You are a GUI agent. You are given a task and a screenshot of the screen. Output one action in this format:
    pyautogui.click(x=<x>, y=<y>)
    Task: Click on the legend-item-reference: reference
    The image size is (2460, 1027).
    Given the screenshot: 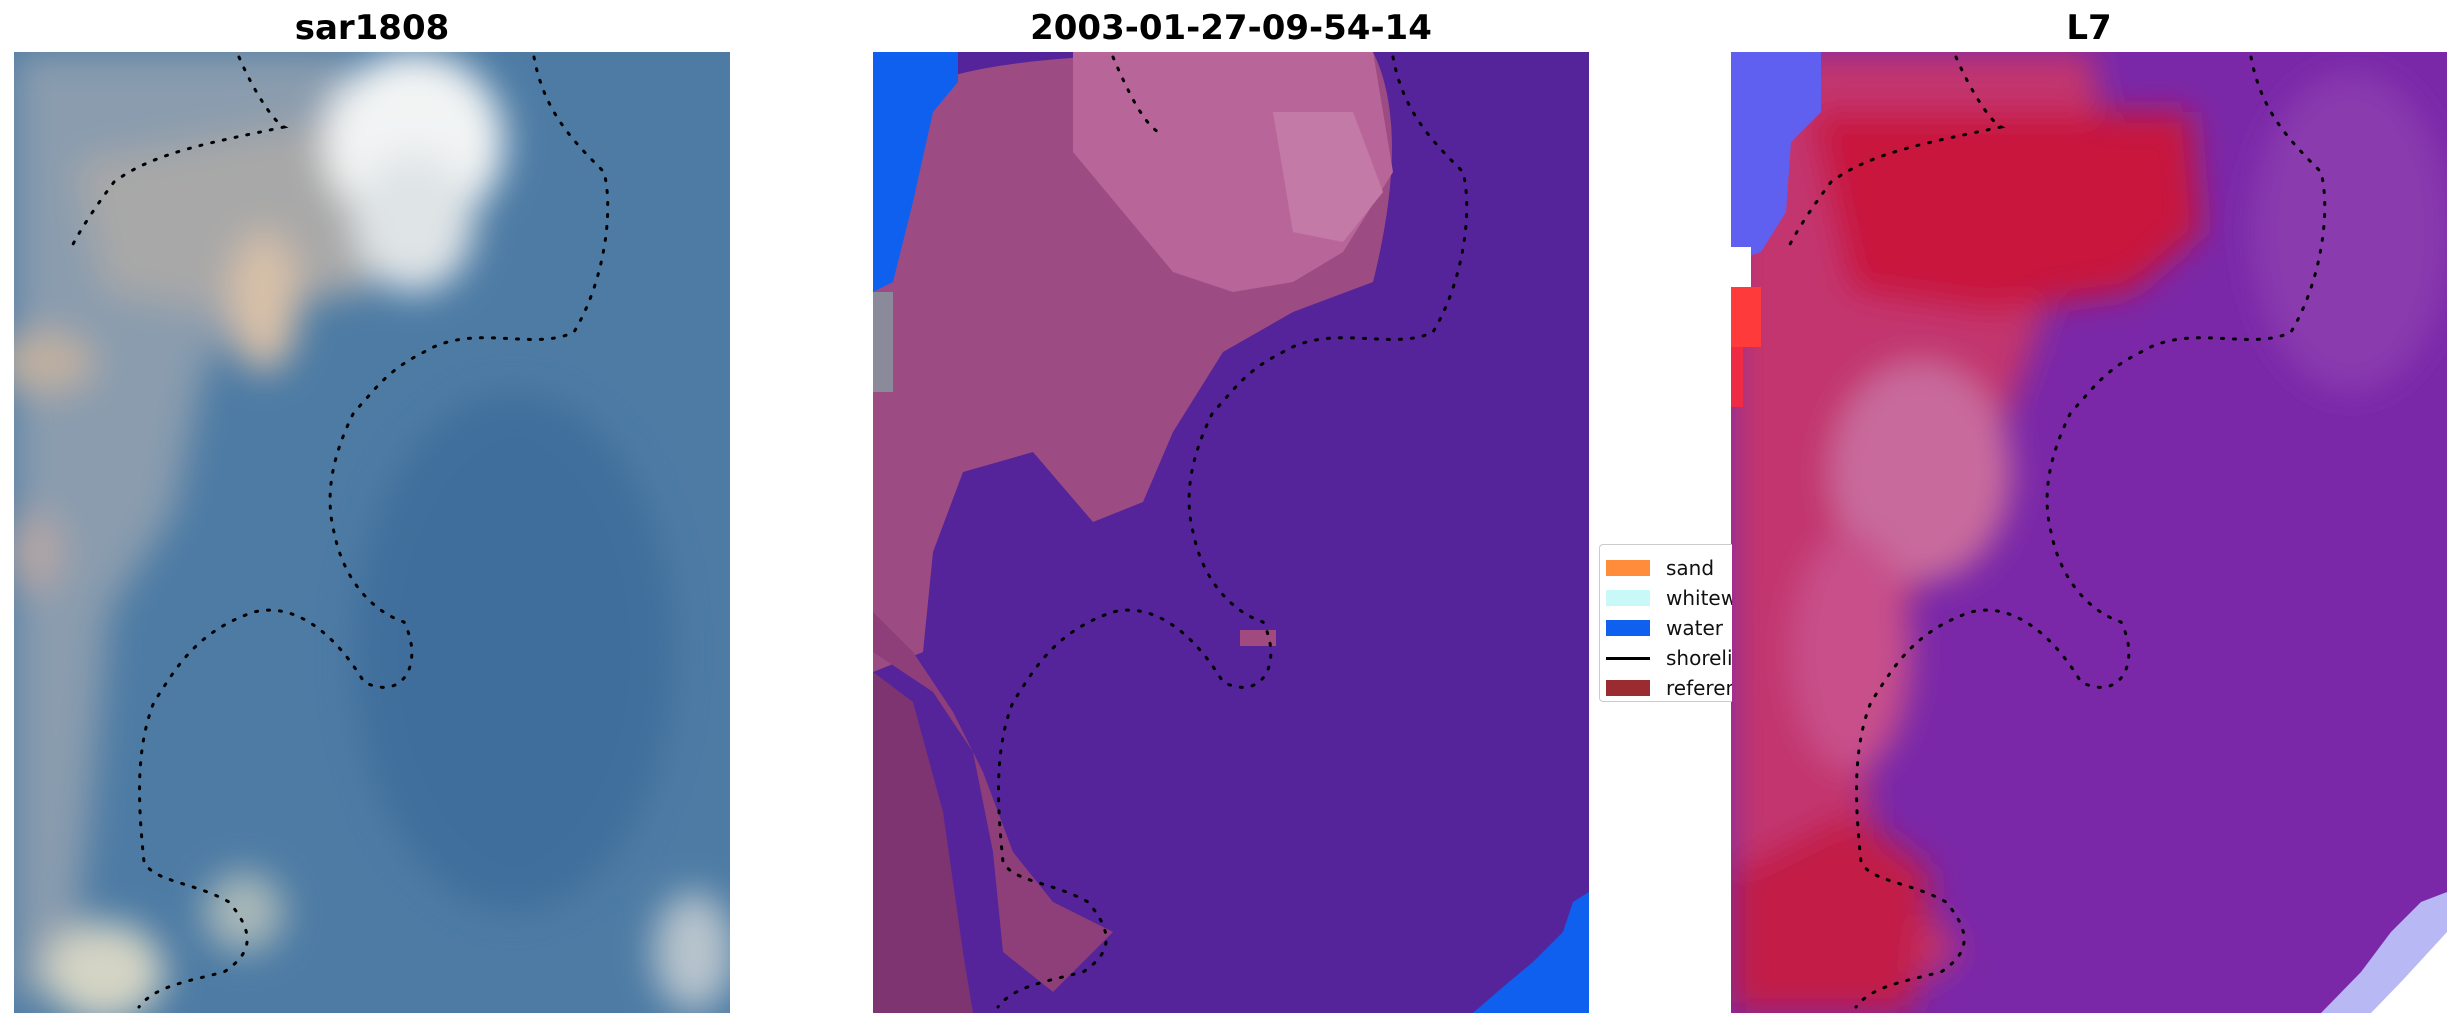 What is the action you would take?
    pyautogui.click(x=1669, y=687)
    